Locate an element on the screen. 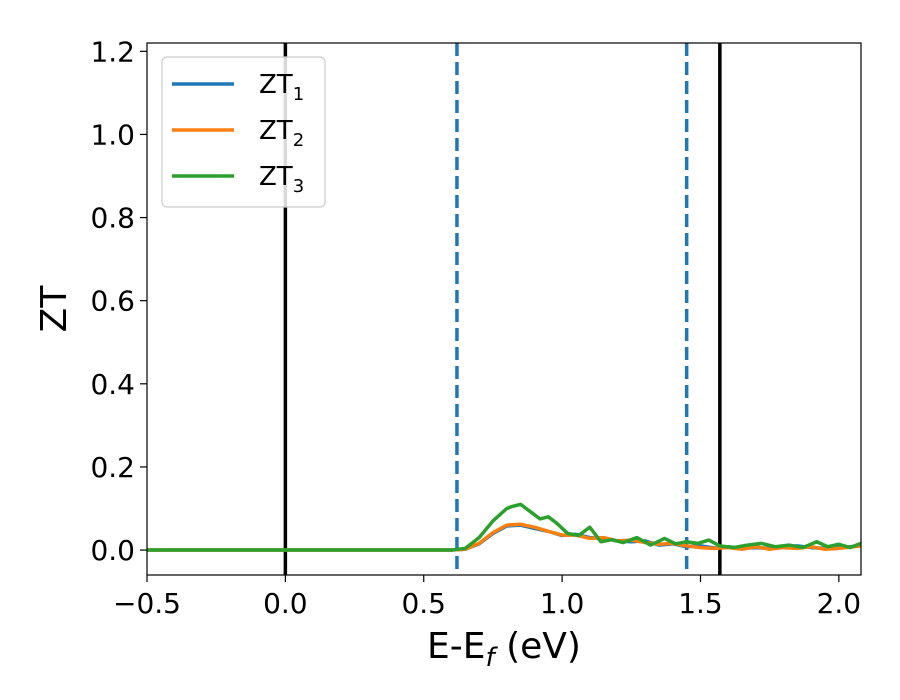 This screenshot has height=700, width=900. y-tick-label: 0.4 is located at coordinates (112, 384).